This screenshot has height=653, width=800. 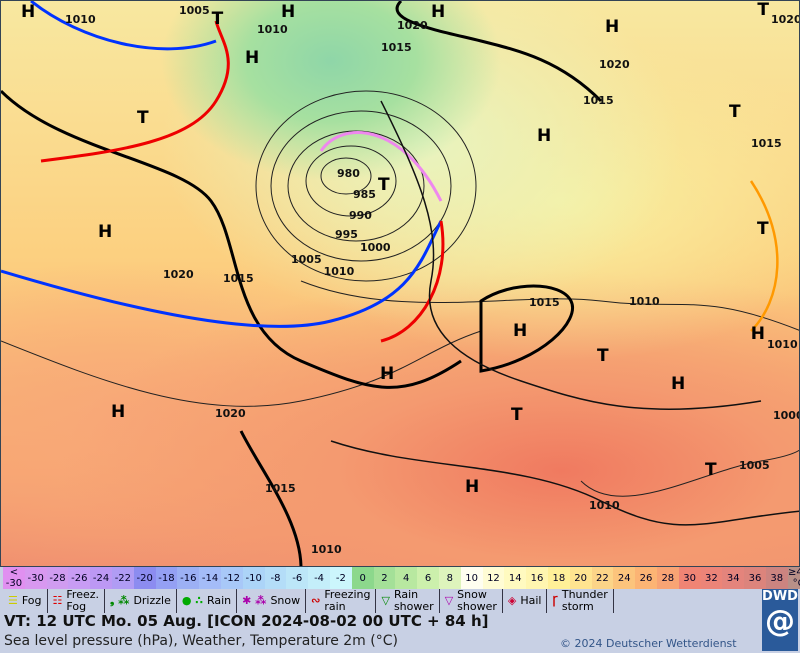 What do you see at coordinates (253, 578) in the screenshot?
I see `scale-cell: -10` at bounding box center [253, 578].